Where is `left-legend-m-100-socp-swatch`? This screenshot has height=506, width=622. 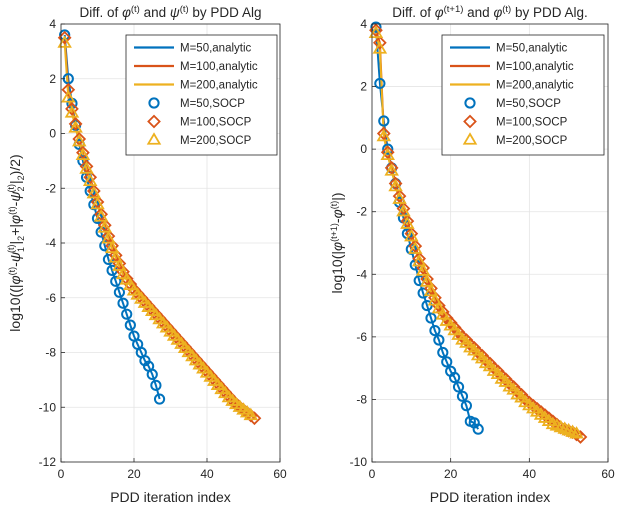 left-legend-m-100-socp-swatch is located at coordinates (154, 121).